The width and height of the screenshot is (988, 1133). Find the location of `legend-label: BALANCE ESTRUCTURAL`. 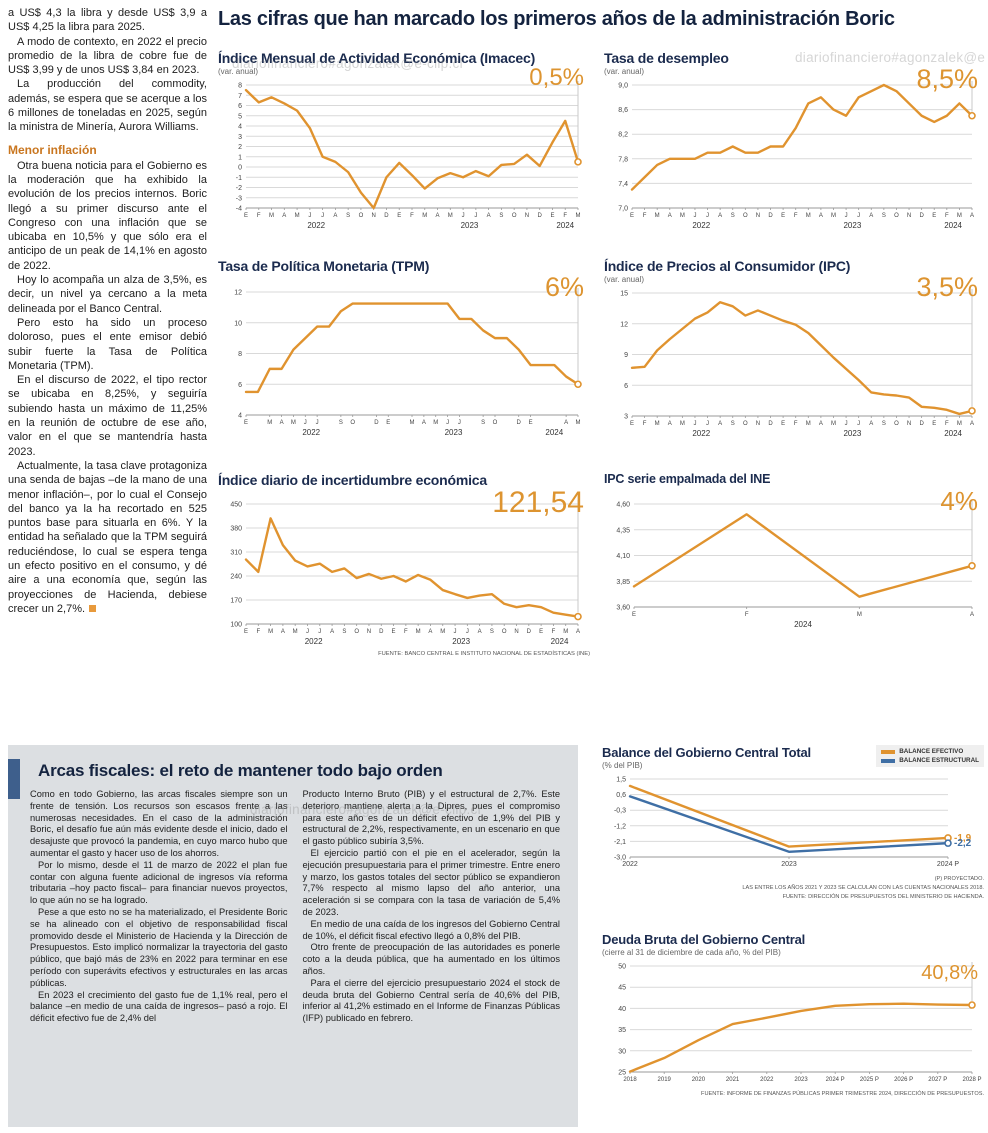

legend-label: BALANCE ESTRUCTURAL is located at coordinates (939, 760).